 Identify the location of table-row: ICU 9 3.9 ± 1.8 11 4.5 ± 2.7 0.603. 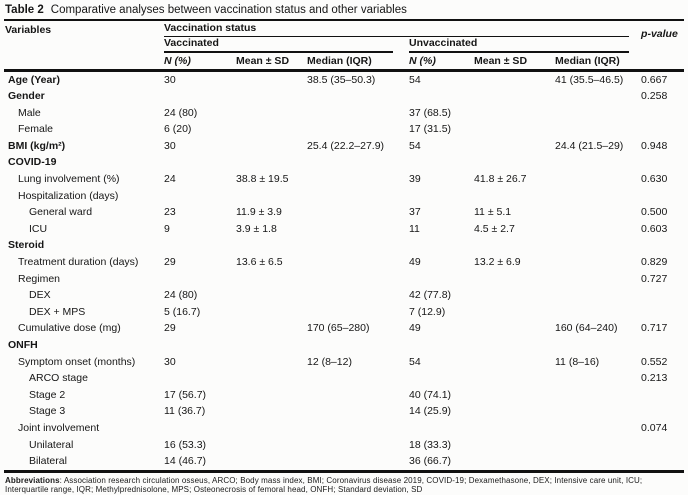
(344, 229).